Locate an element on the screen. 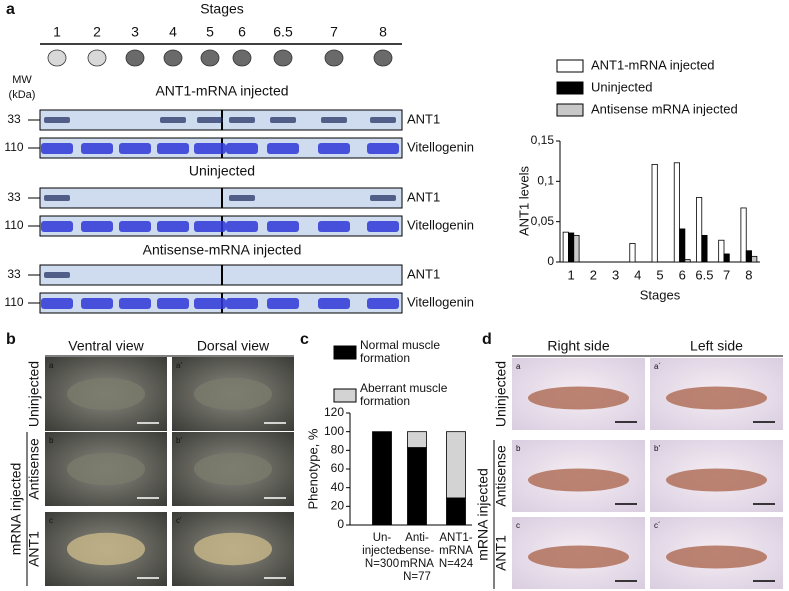  mw-value: 110 is located at coordinates (13, 302).